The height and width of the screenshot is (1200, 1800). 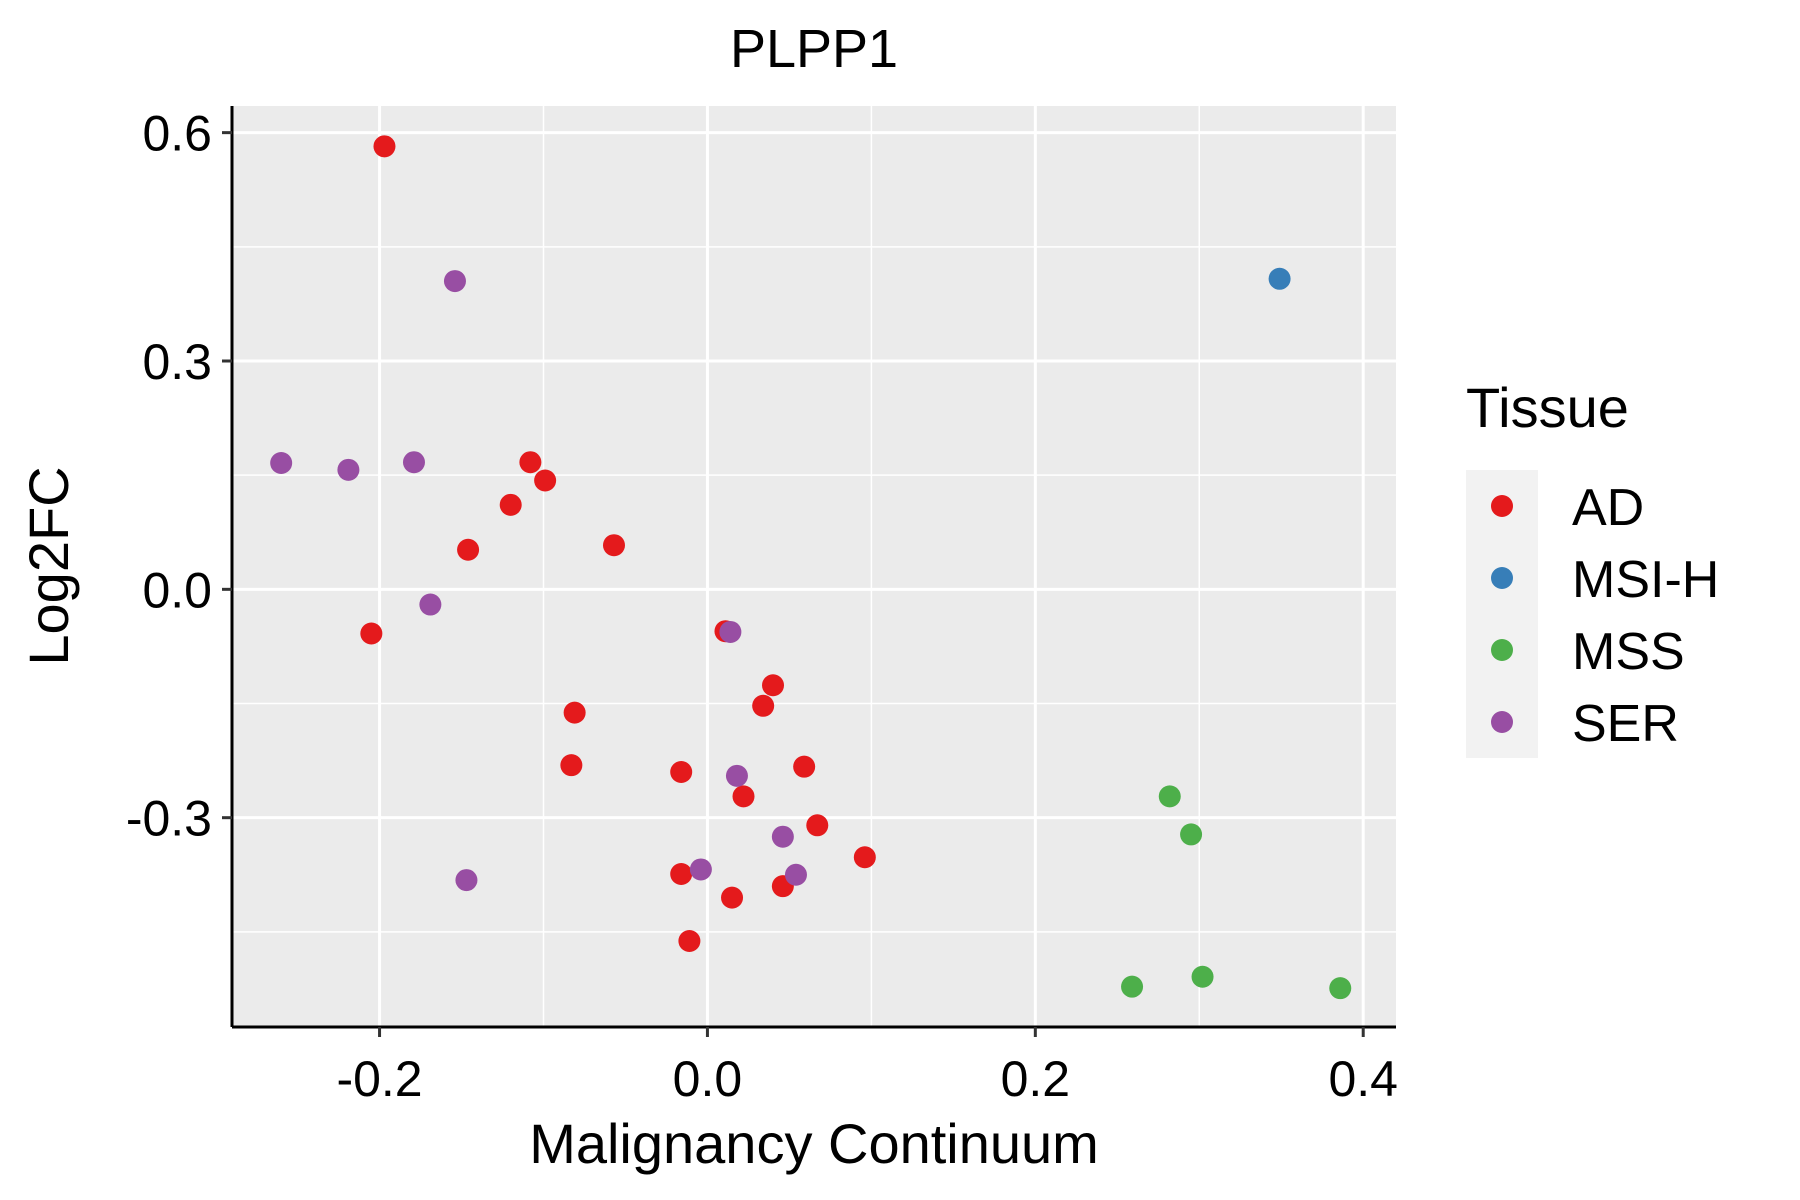 What do you see at coordinates (1625, 724) in the screenshot?
I see `legend-label-ser: SER` at bounding box center [1625, 724].